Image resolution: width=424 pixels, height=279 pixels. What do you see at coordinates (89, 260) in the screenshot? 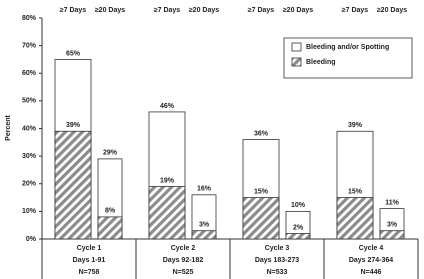
I see `group-label: Days 1-91` at bounding box center [89, 260].